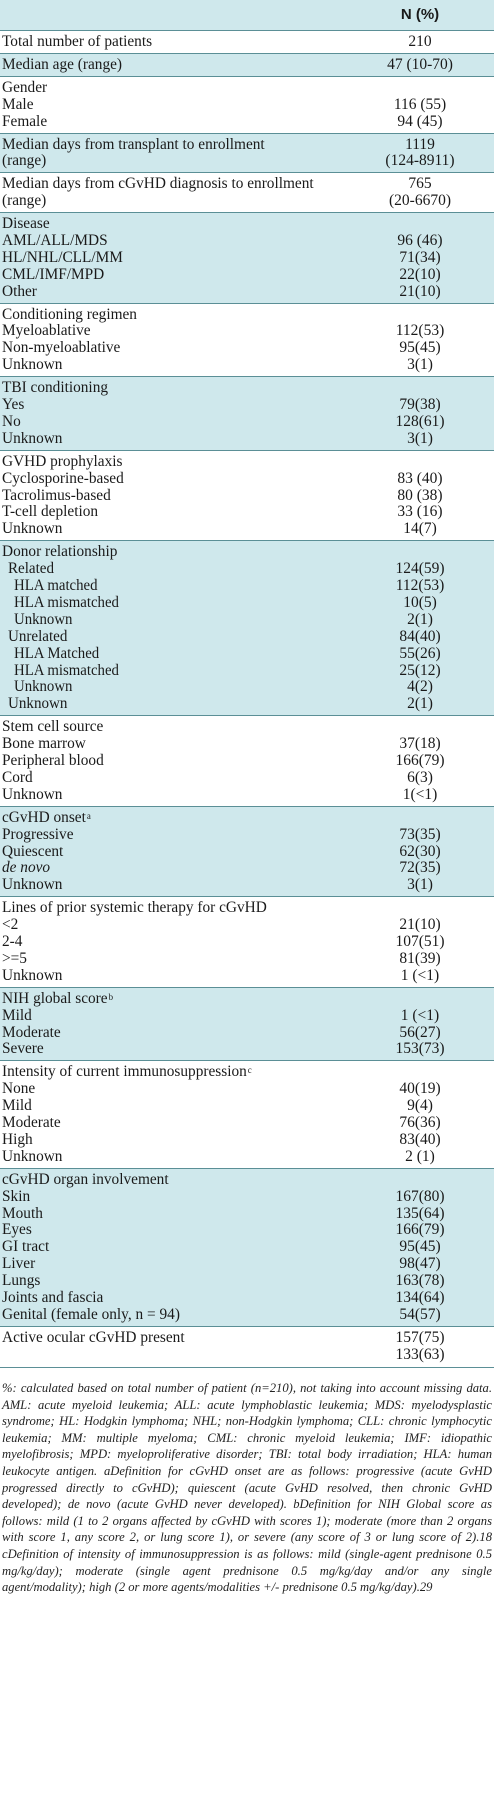 This screenshot has height=1800, width=494. I want to click on row-label: Genital (female only, n = 94), so click(91, 1314).